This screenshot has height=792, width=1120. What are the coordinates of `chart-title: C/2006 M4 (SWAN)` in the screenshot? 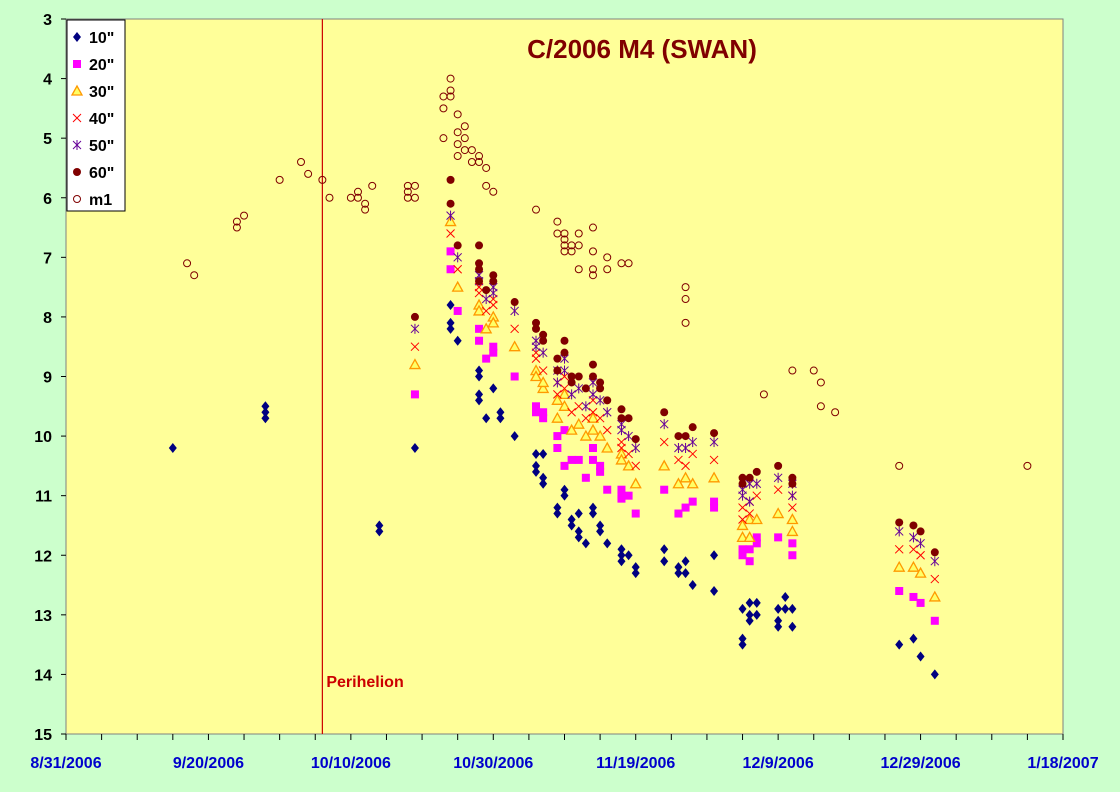 It's located at (642, 49).